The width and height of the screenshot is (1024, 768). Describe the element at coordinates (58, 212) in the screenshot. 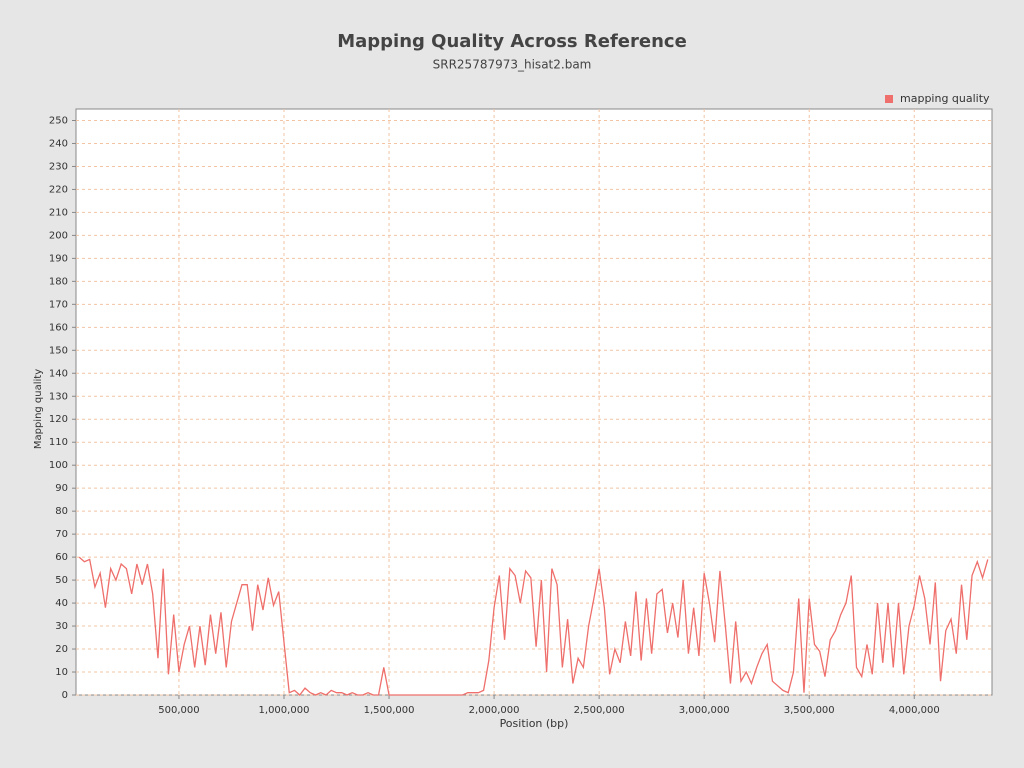

I see `y-tick-label: 210` at that location.